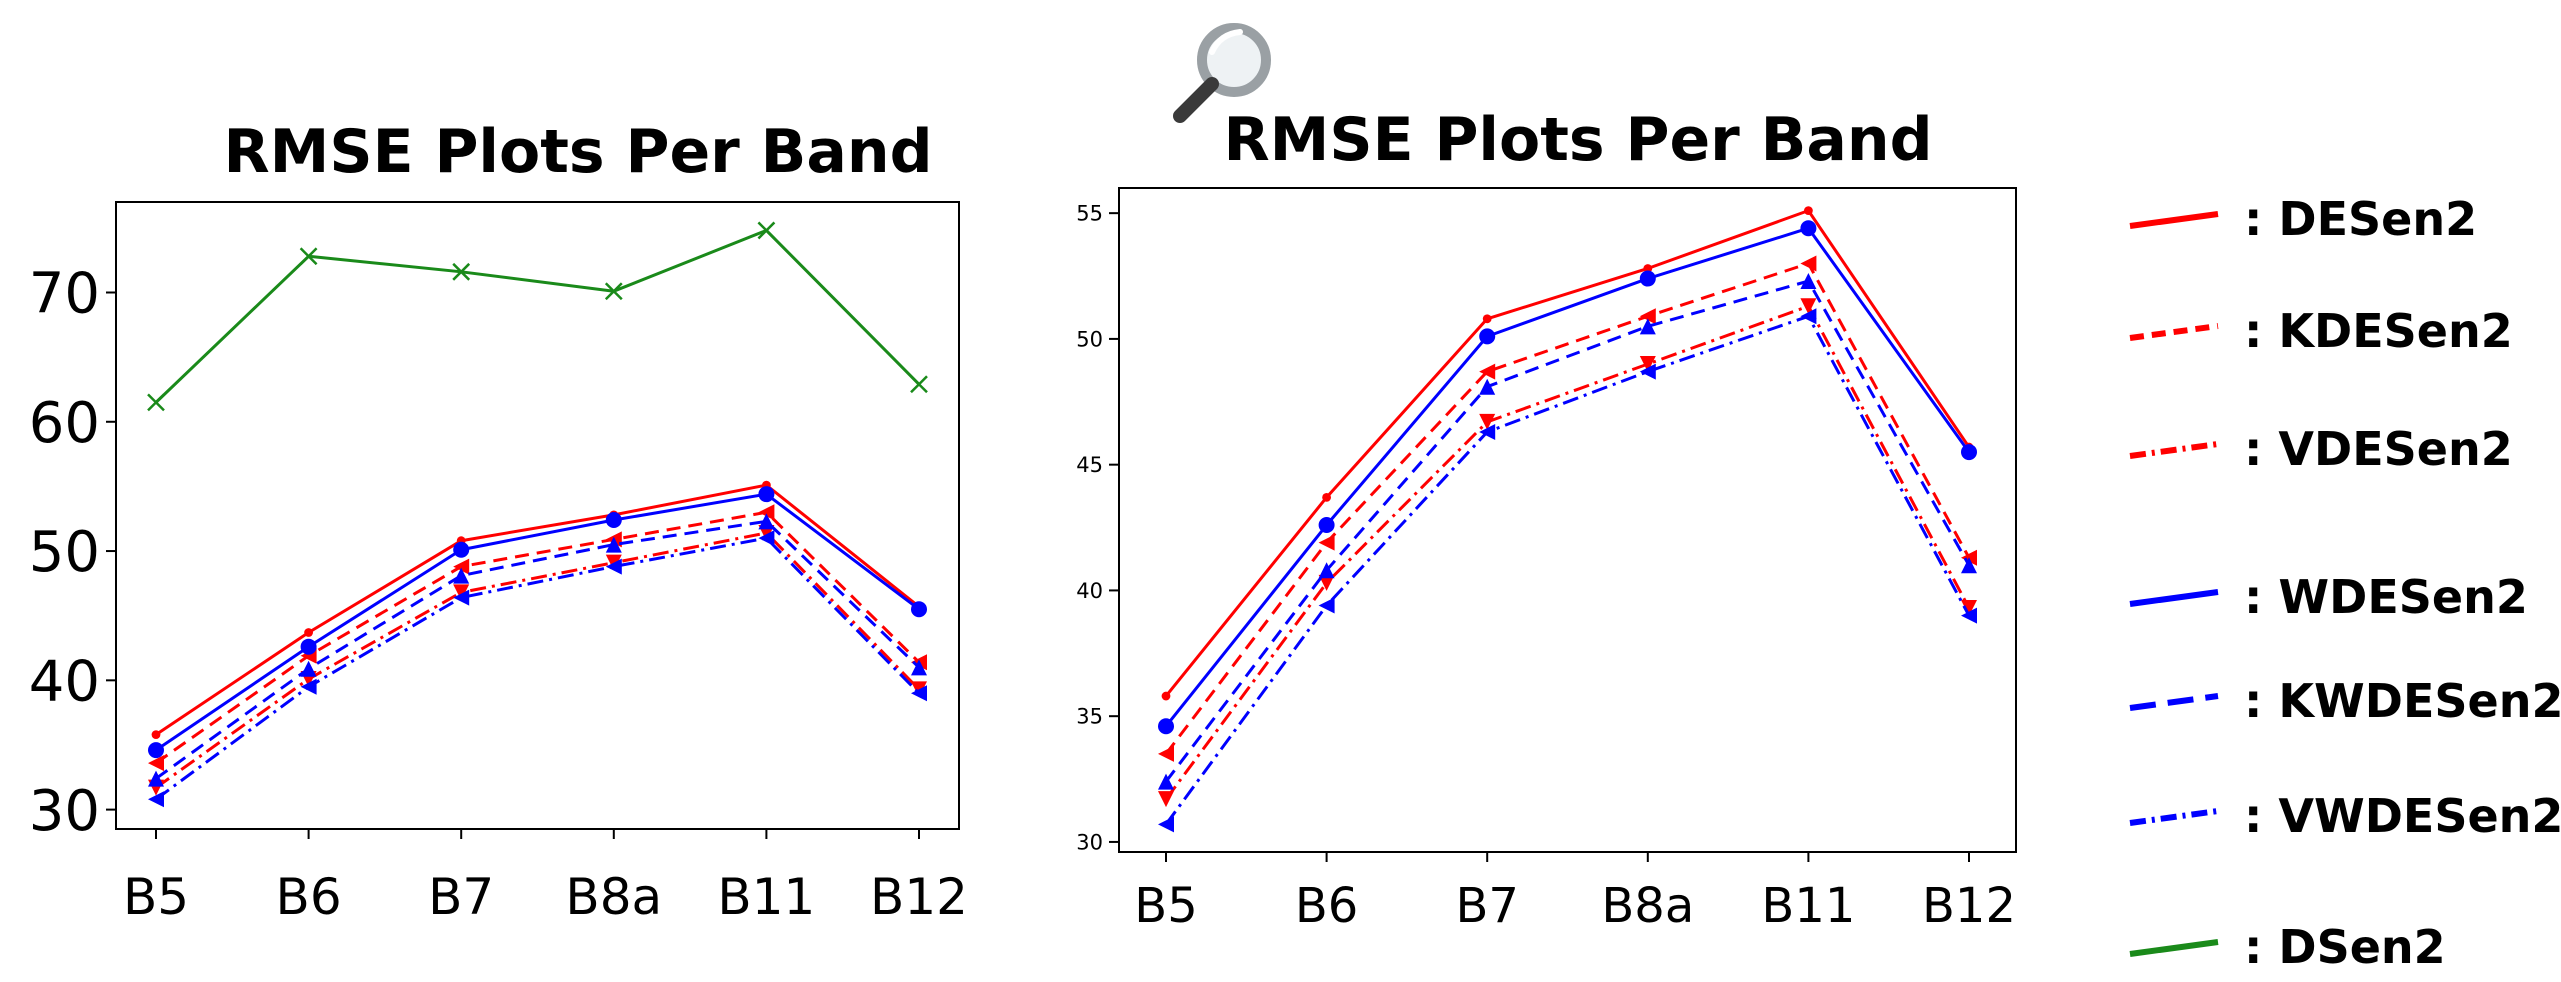 The image size is (2561, 982). Describe the element at coordinates (2402, 701) in the screenshot. I see `legend-label-kwdesen2: : KWDESen2` at that location.